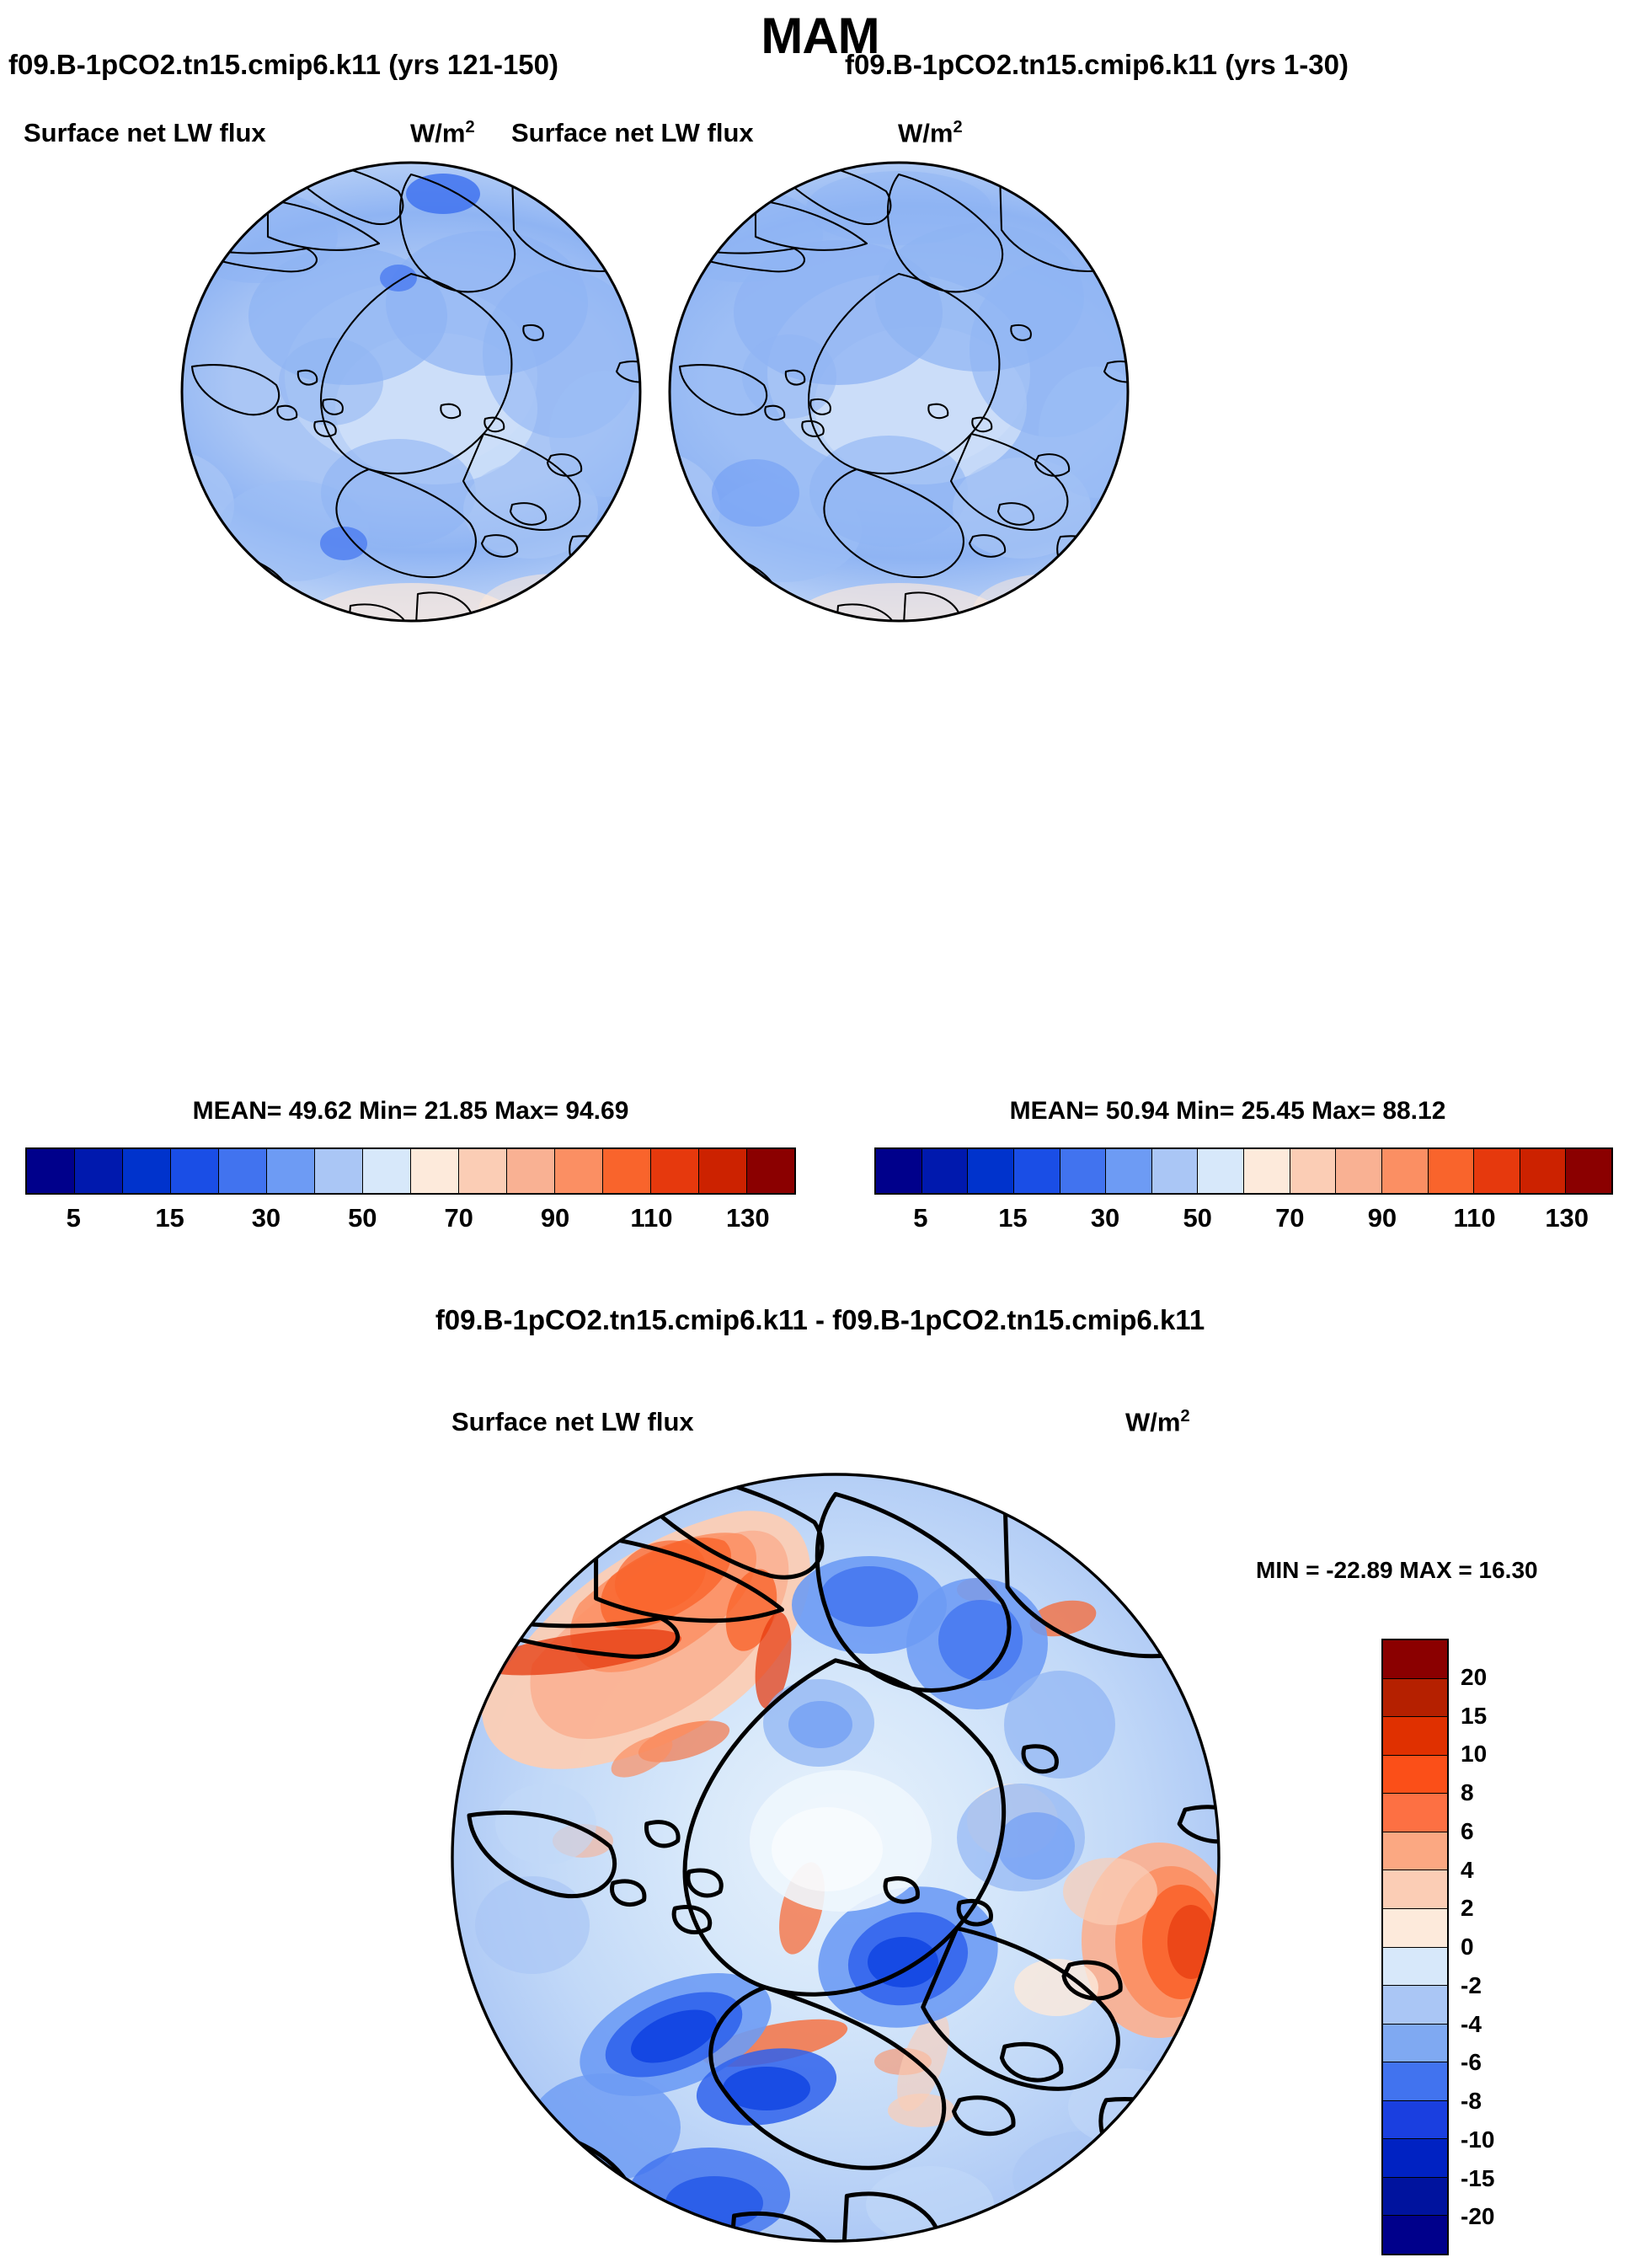 This screenshot has height=2268, width=1640. I want to click on right-colorbar-tick-label: 15, so click(1013, 1218).